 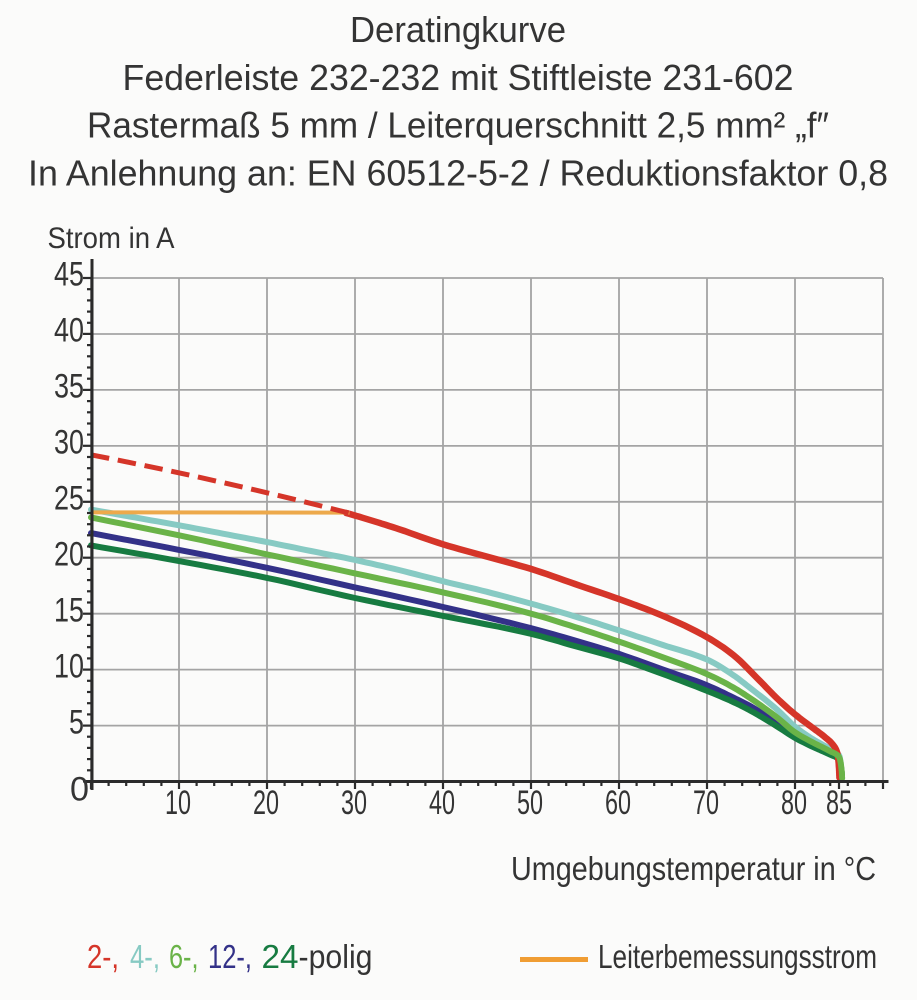 What do you see at coordinates (458, 29) in the screenshot?
I see `svg-text: Deratingkurve` at bounding box center [458, 29].